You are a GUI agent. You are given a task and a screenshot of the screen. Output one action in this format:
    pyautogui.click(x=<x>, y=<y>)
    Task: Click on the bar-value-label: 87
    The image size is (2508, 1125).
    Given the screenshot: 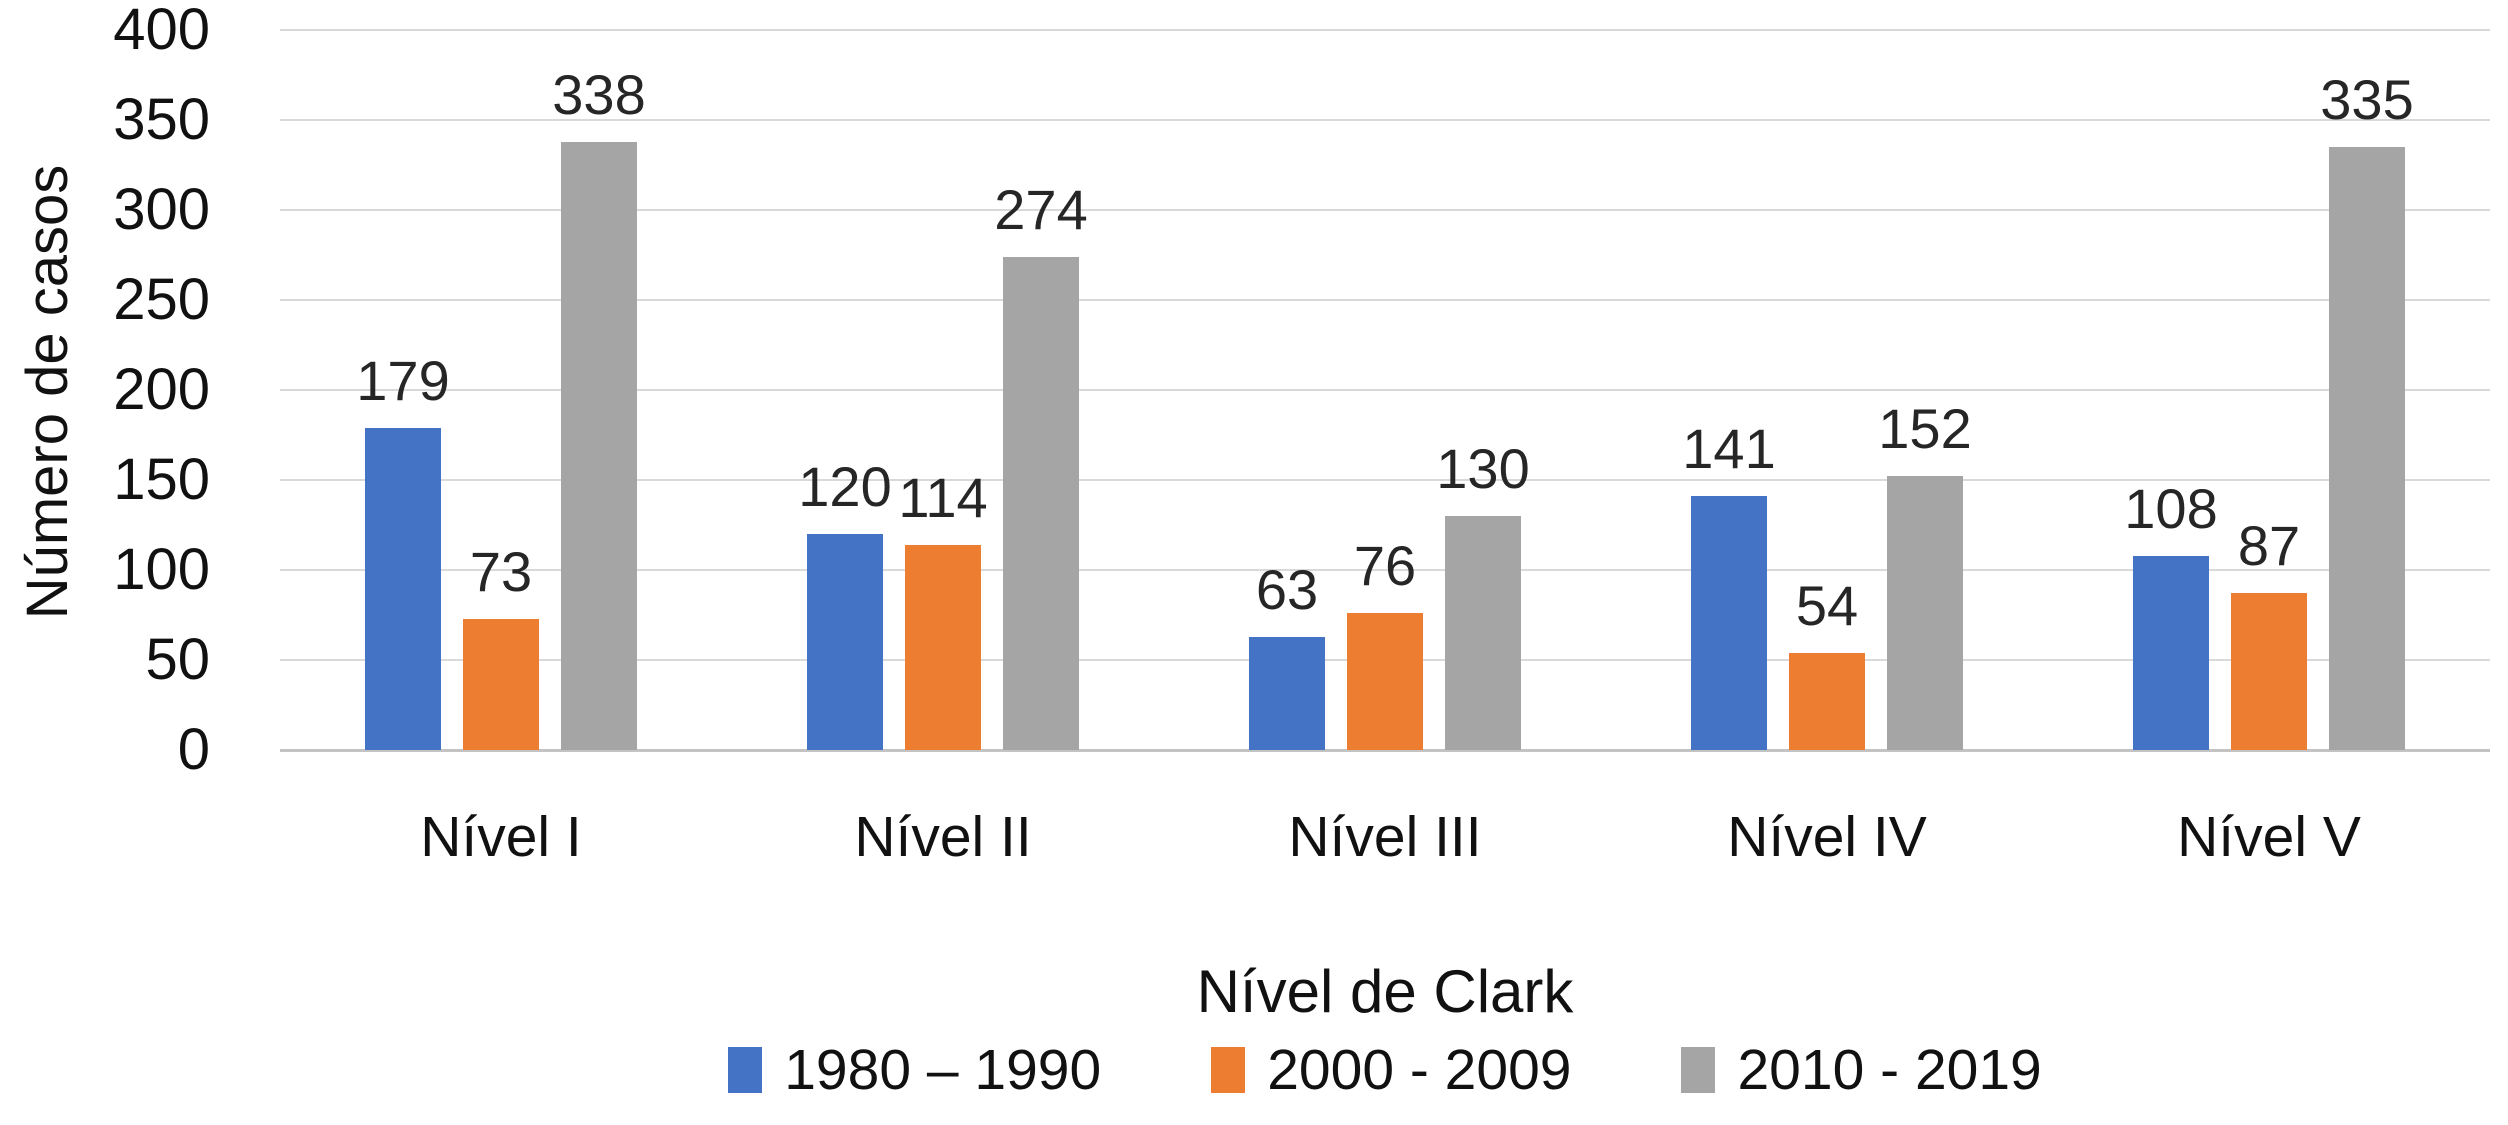 What is the action you would take?
    pyautogui.click(x=2269, y=546)
    